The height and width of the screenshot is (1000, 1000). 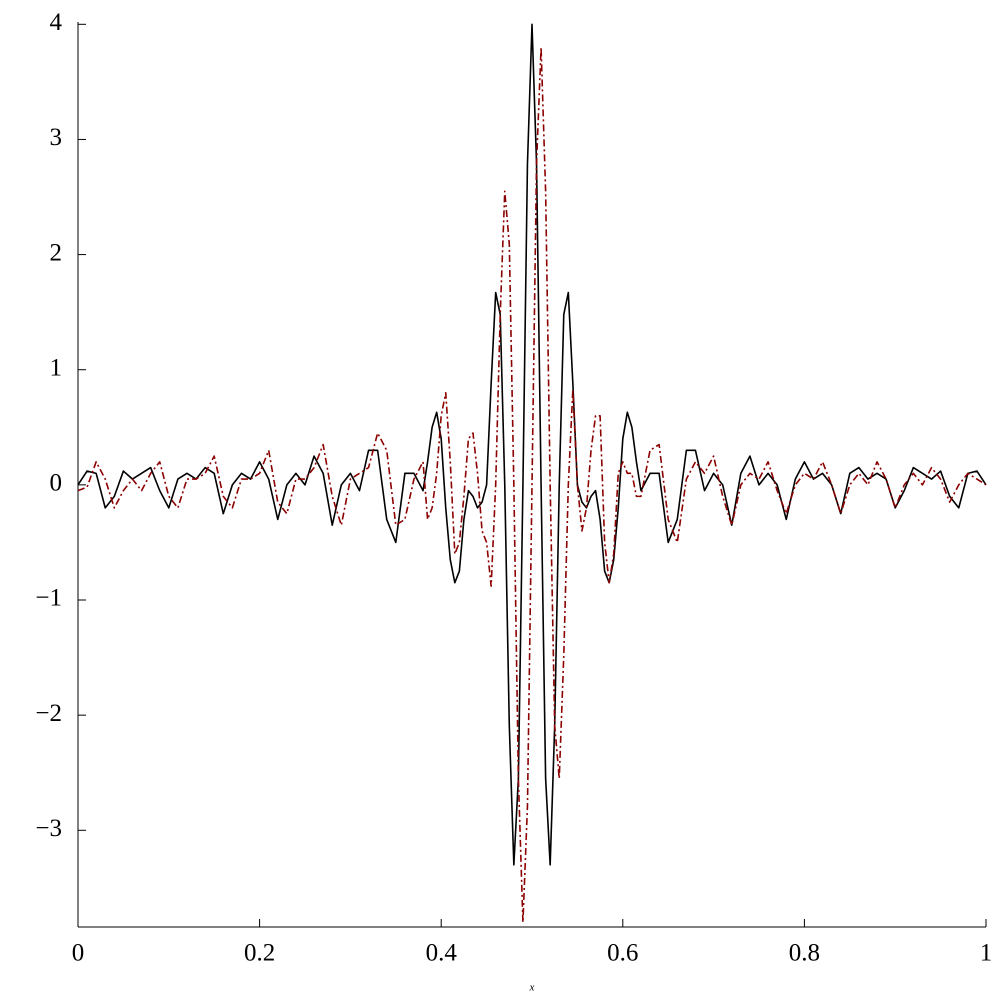 I want to click on y-tick-label: 0, so click(x=56, y=483).